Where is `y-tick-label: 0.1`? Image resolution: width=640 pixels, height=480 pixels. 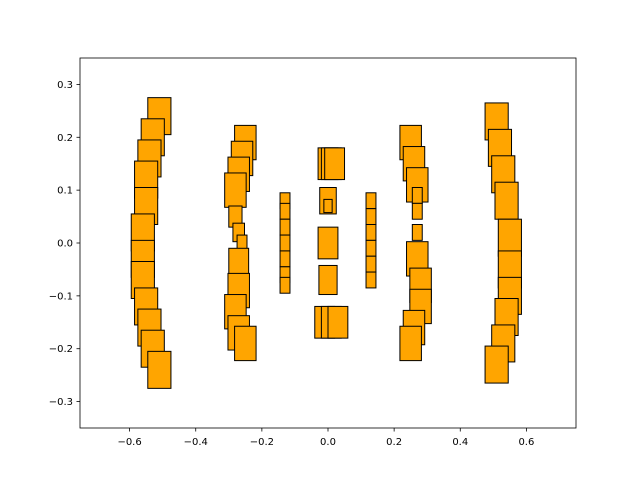
y-tick-label: 0.1 is located at coordinates (65, 191).